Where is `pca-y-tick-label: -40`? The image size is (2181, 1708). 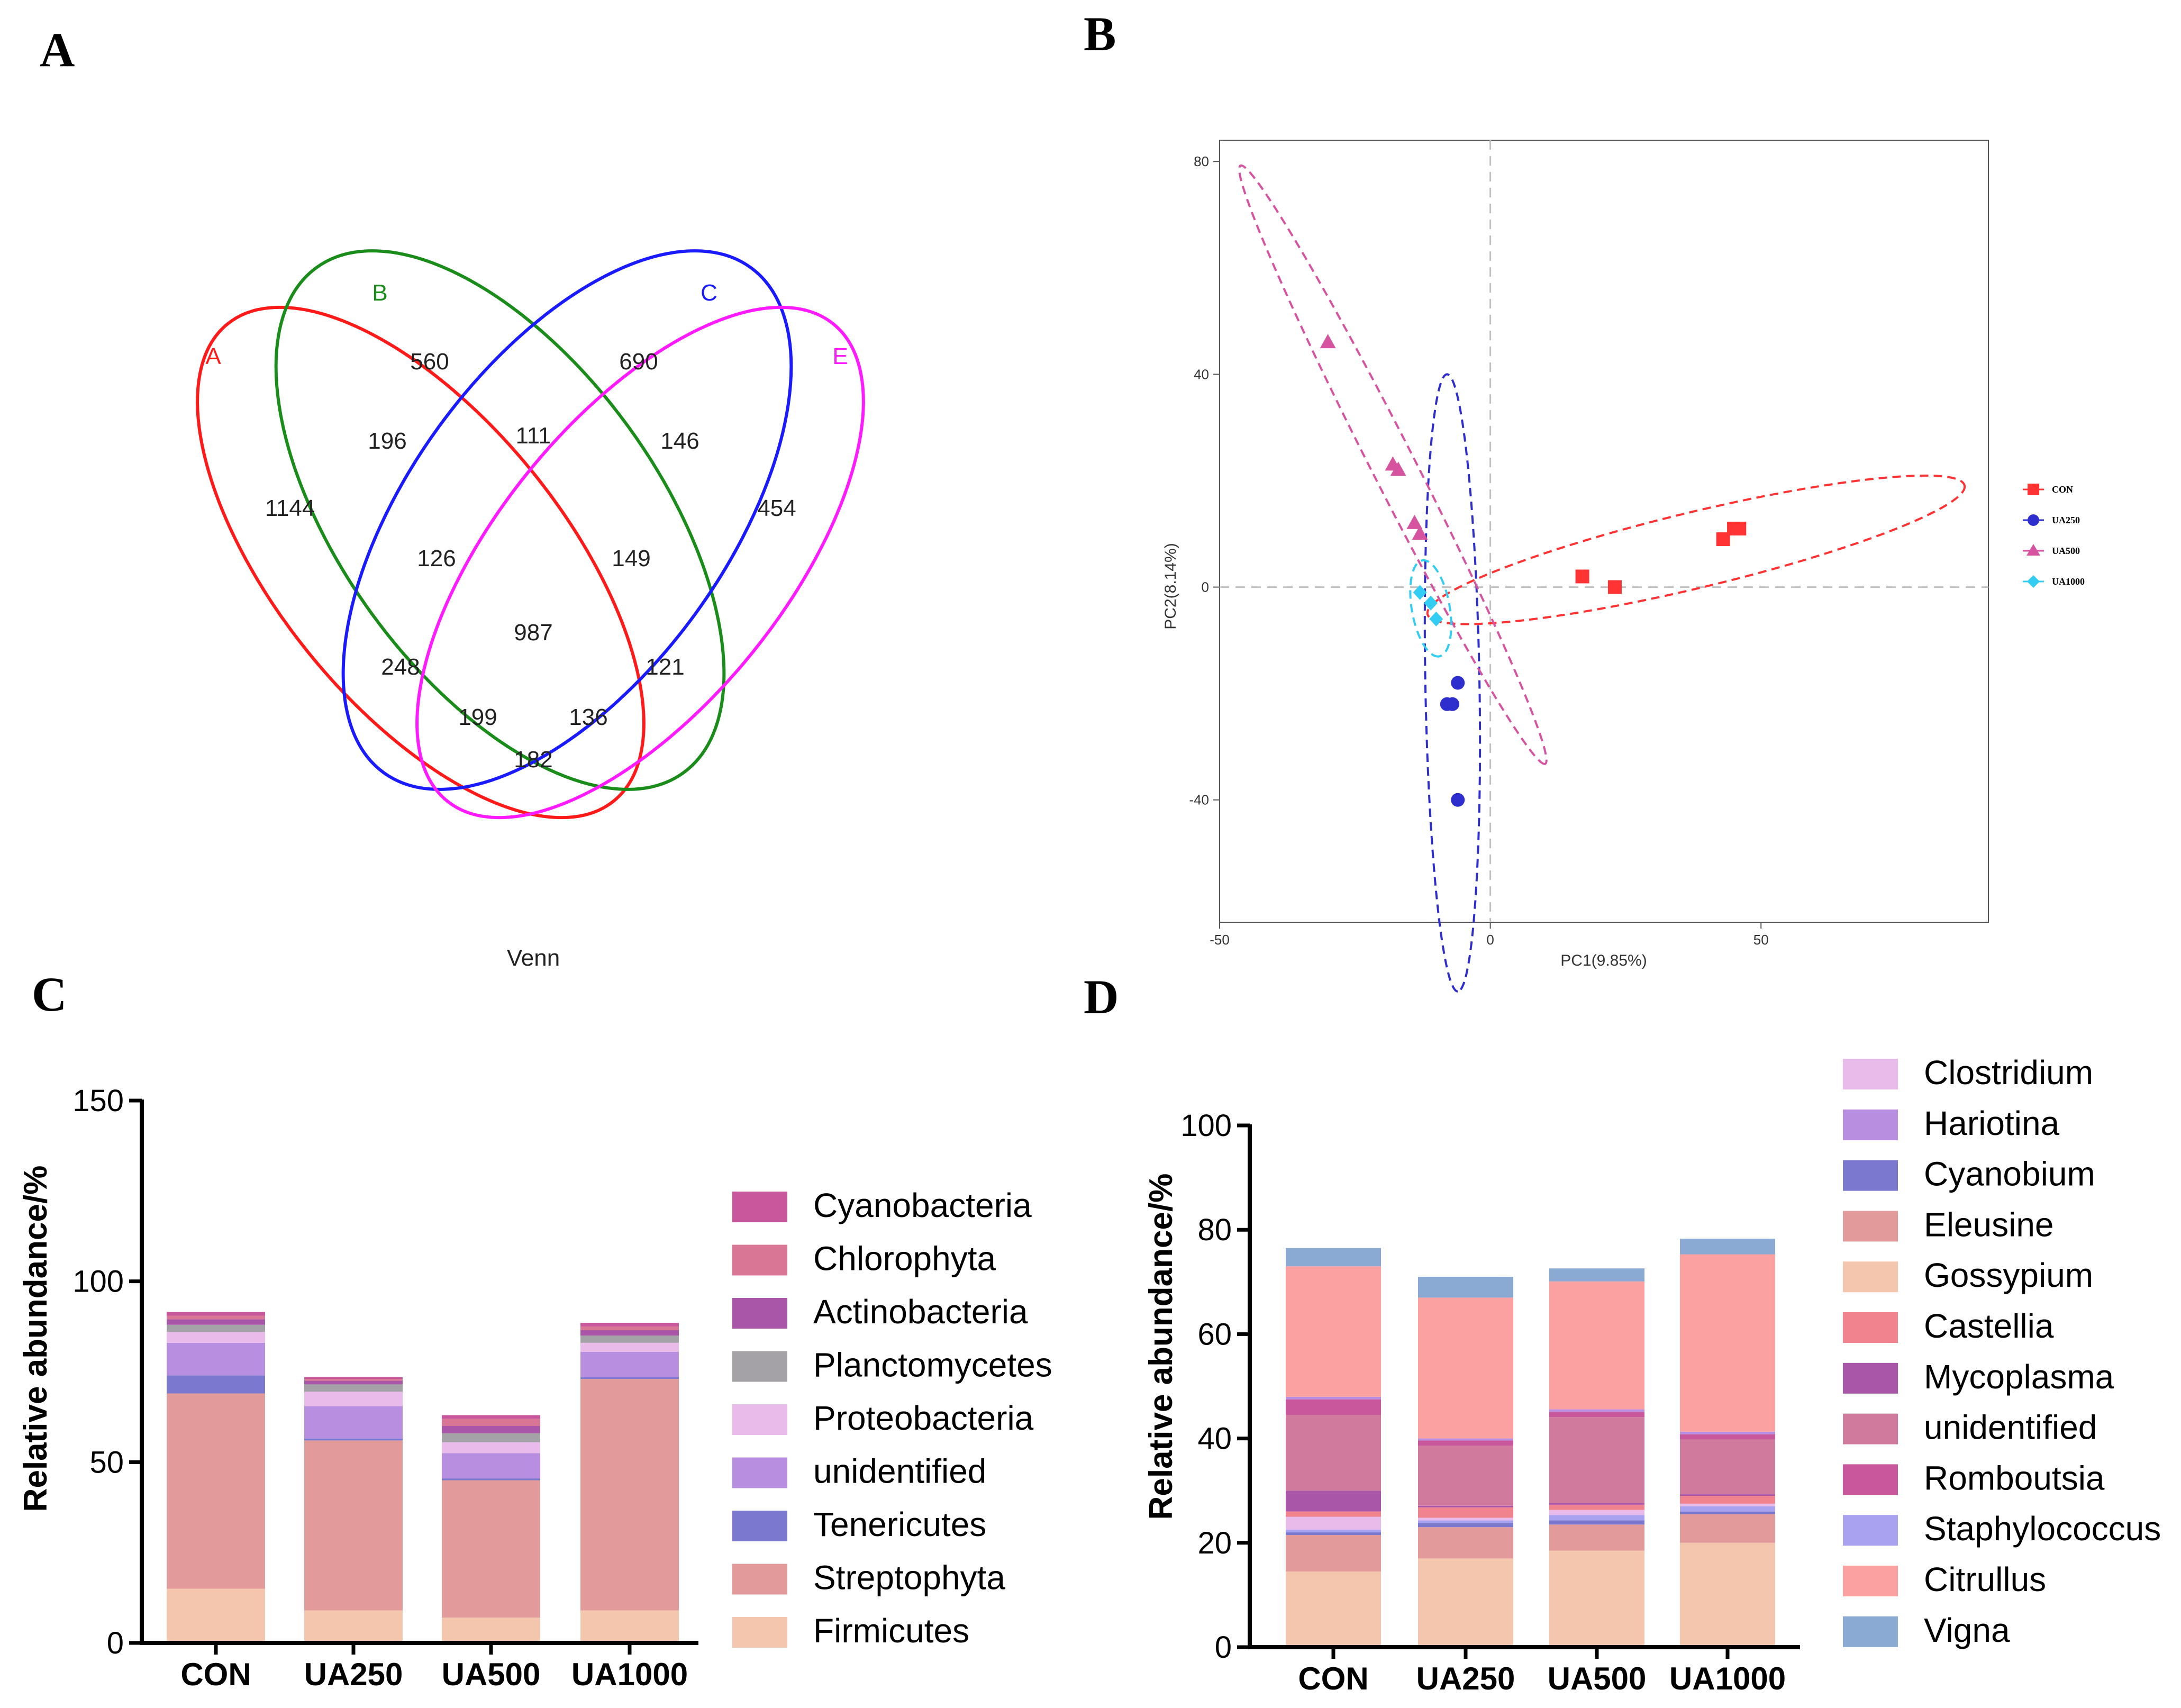
pca-y-tick-label: -40 is located at coordinates (1199, 800).